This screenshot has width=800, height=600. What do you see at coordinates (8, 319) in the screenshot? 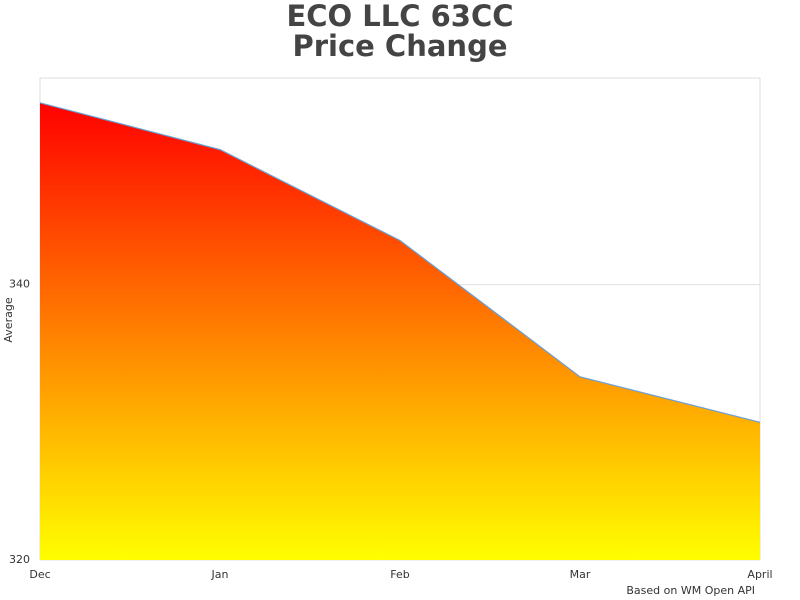
I see `y-axis-label: Average` at bounding box center [8, 319].